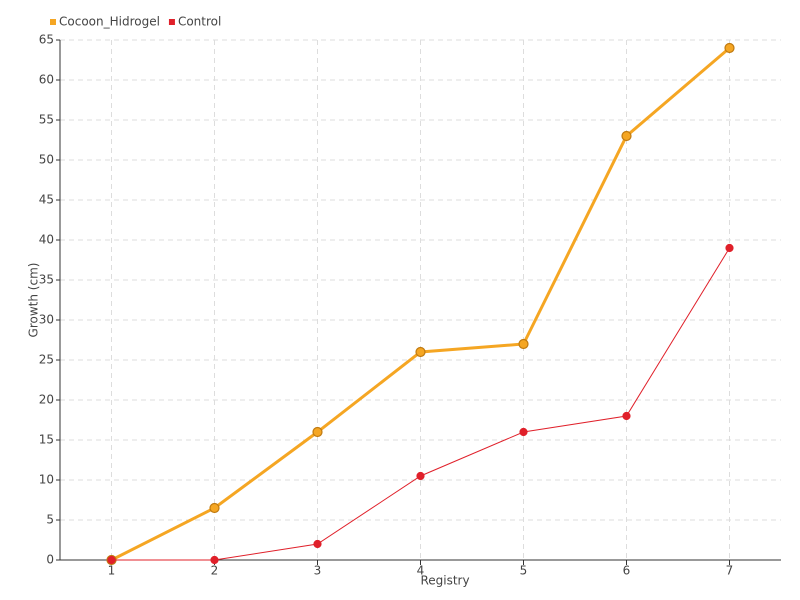 This screenshot has width=800, height=600. What do you see at coordinates (46, 360) in the screenshot?
I see `y-tick-label: 25` at bounding box center [46, 360].